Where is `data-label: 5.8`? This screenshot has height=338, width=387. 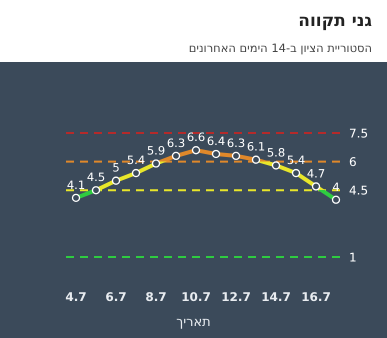
data-label: 5.8 is located at coordinates (276, 152).